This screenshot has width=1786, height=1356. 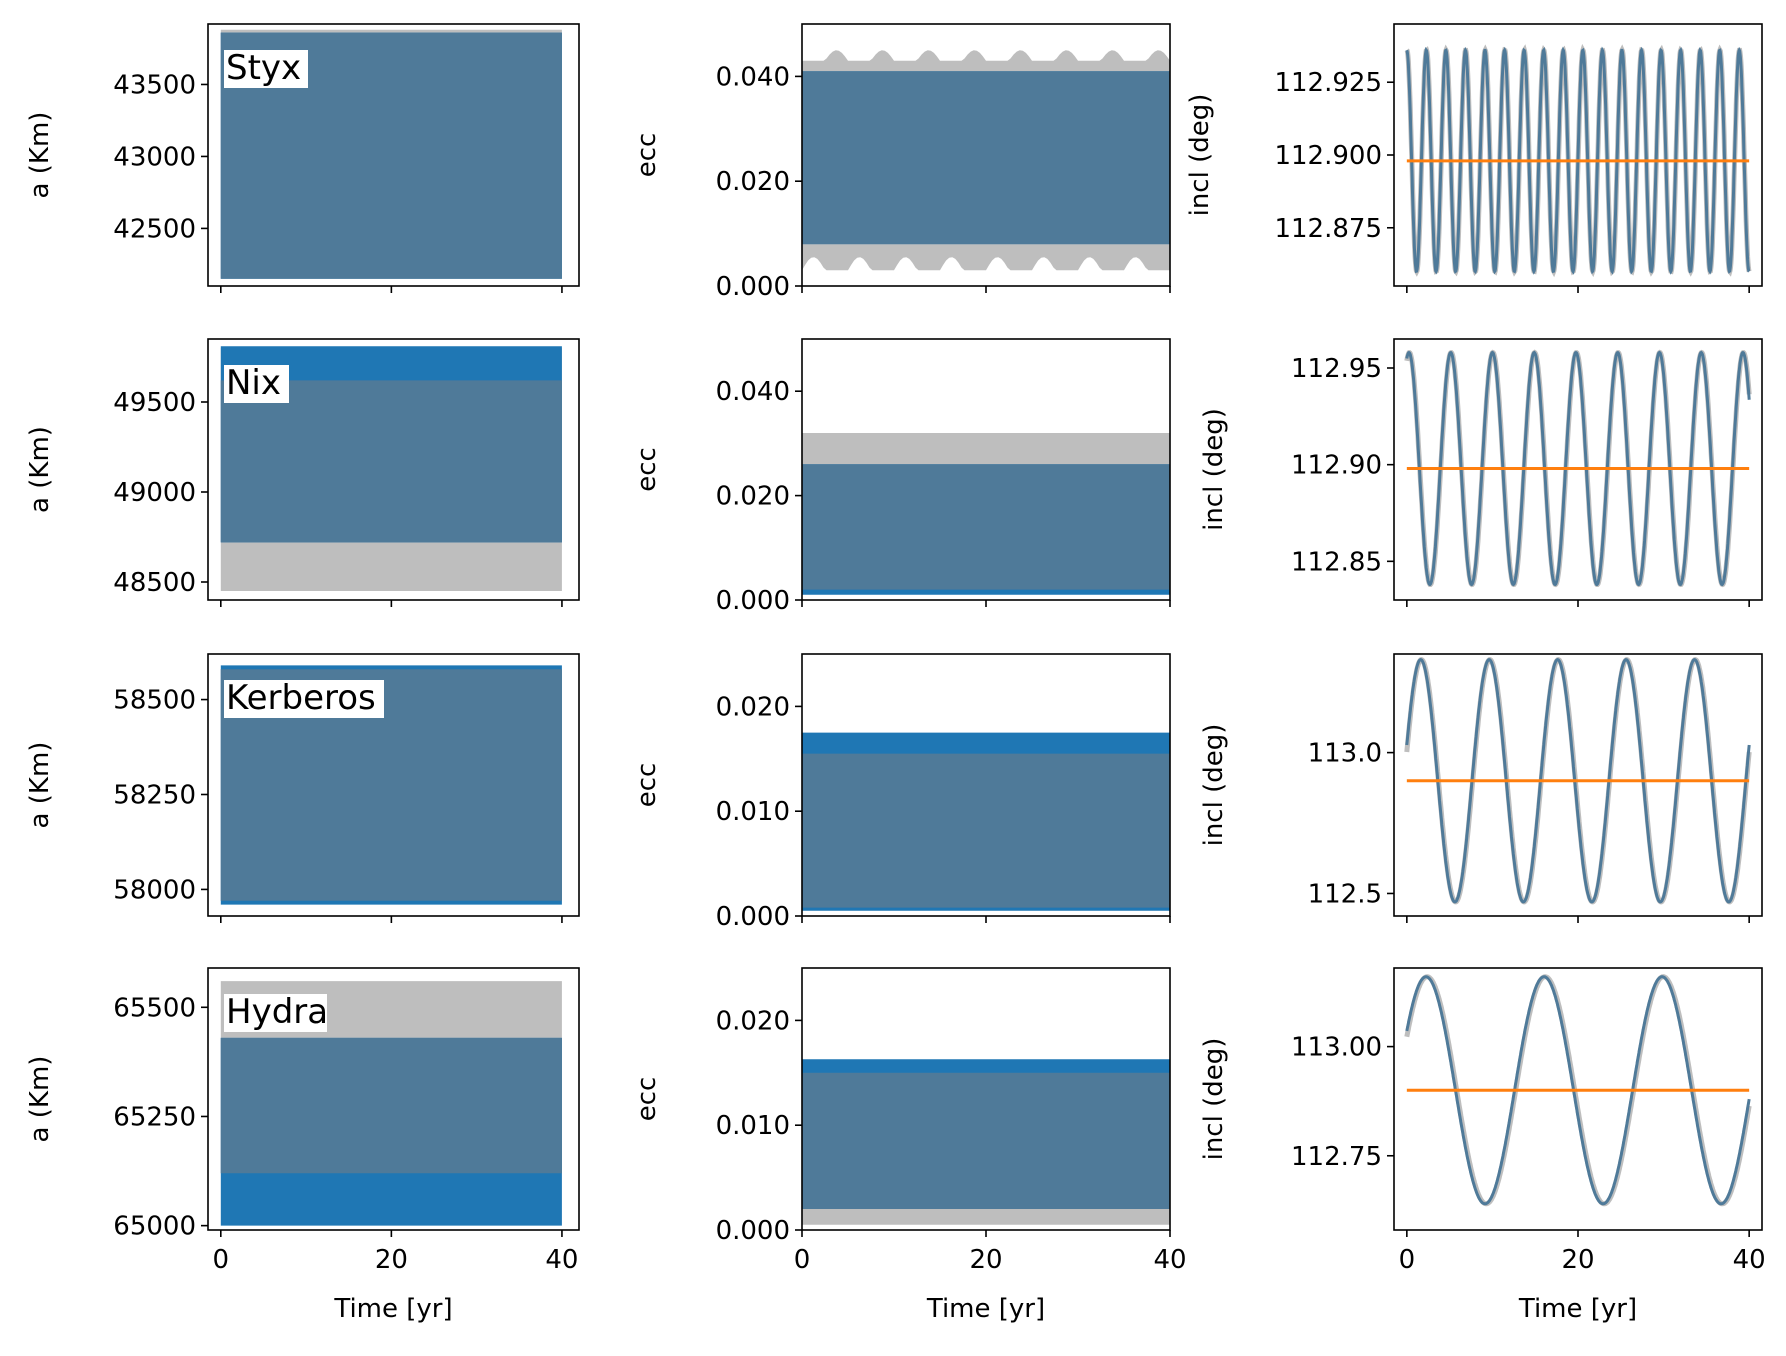 What do you see at coordinates (154, 701) in the screenshot?
I see `y-tick-label: 58500` at bounding box center [154, 701].